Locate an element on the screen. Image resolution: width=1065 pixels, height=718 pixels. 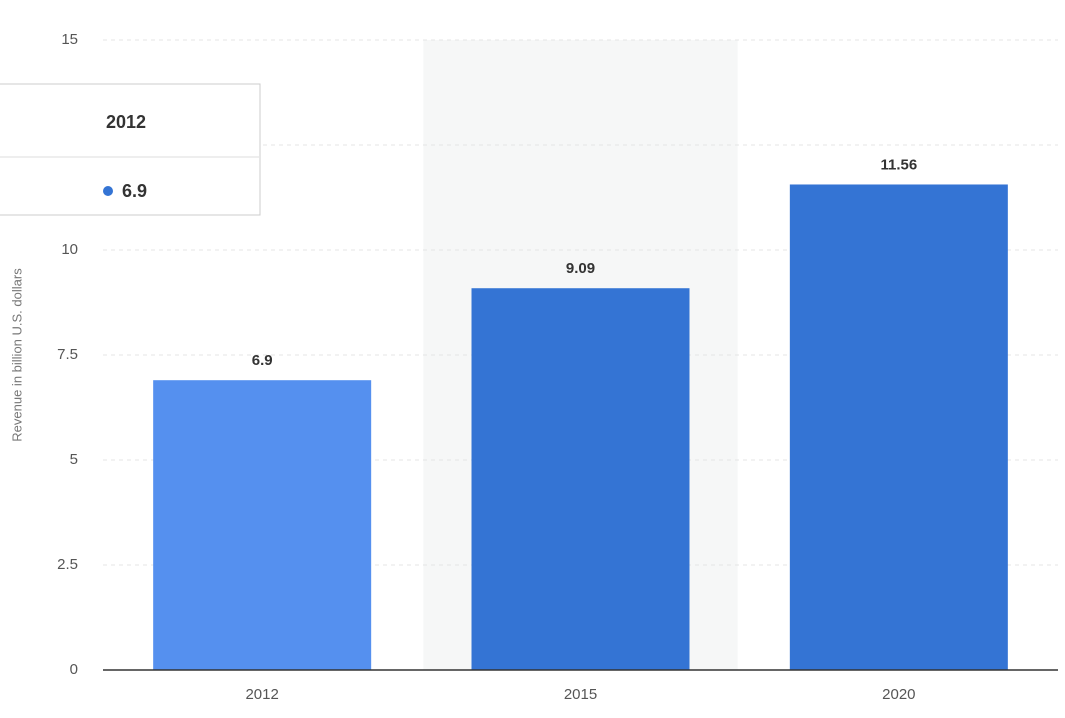
value-label: 11.56 is located at coordinates (898, 164).